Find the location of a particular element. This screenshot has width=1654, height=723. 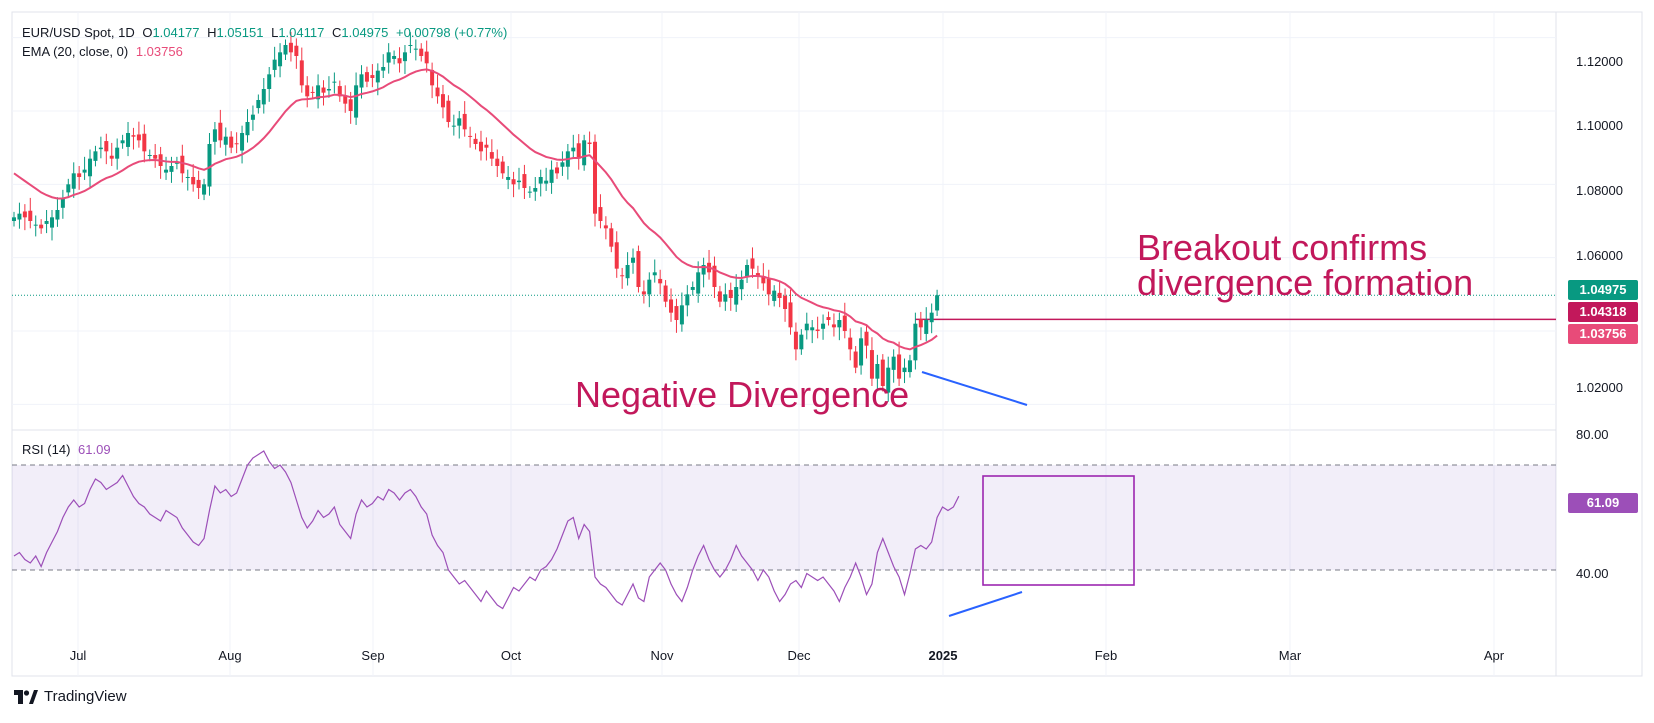

rsi-label: RSI (14) is located at coordinates (46, 449).